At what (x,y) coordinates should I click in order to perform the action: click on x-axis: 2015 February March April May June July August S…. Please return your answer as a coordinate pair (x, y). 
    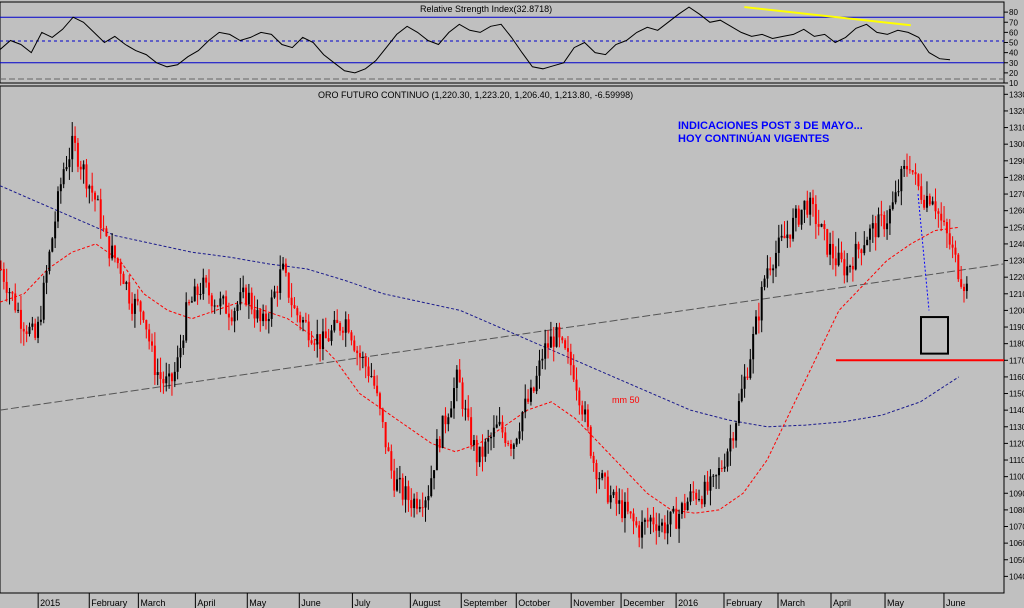
    Looking at the image, I should click on (502, 600).